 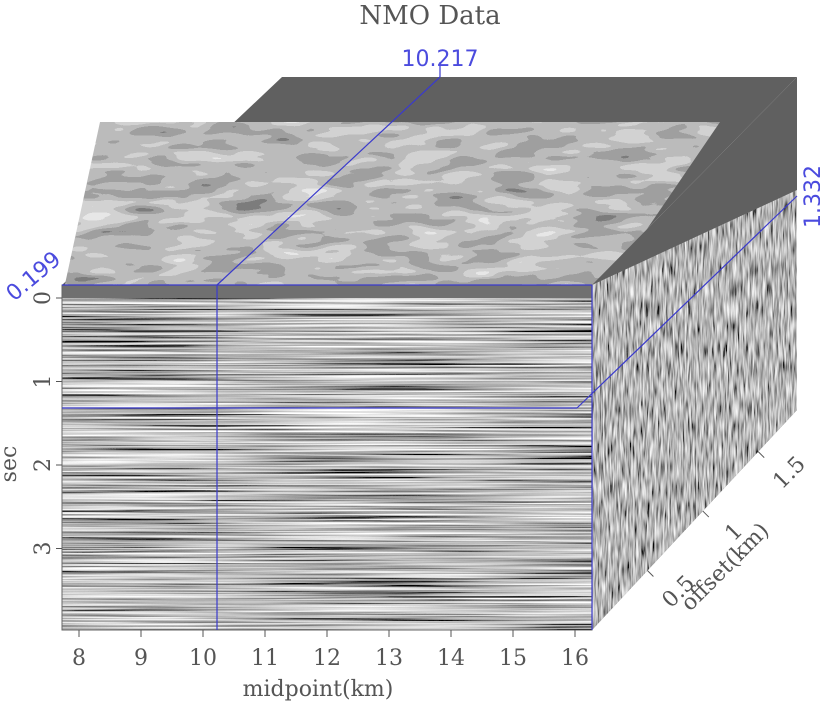 I want to click on midpoint-axis-label: midpoint(km), so click(x=318, y=689).